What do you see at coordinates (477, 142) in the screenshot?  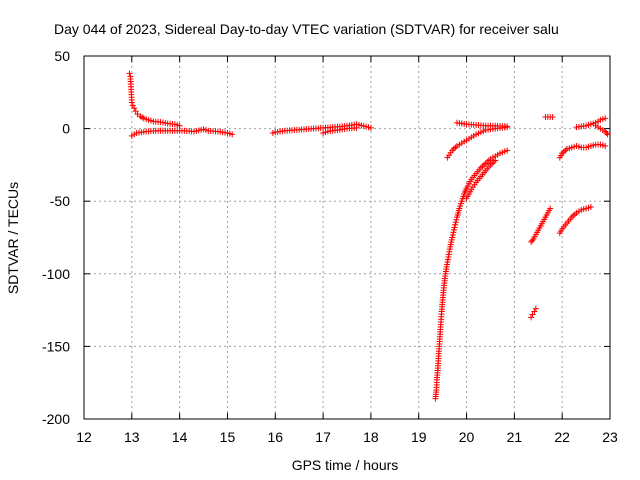 I see `series-arc-3-lower` at bounding box center [477, 142].